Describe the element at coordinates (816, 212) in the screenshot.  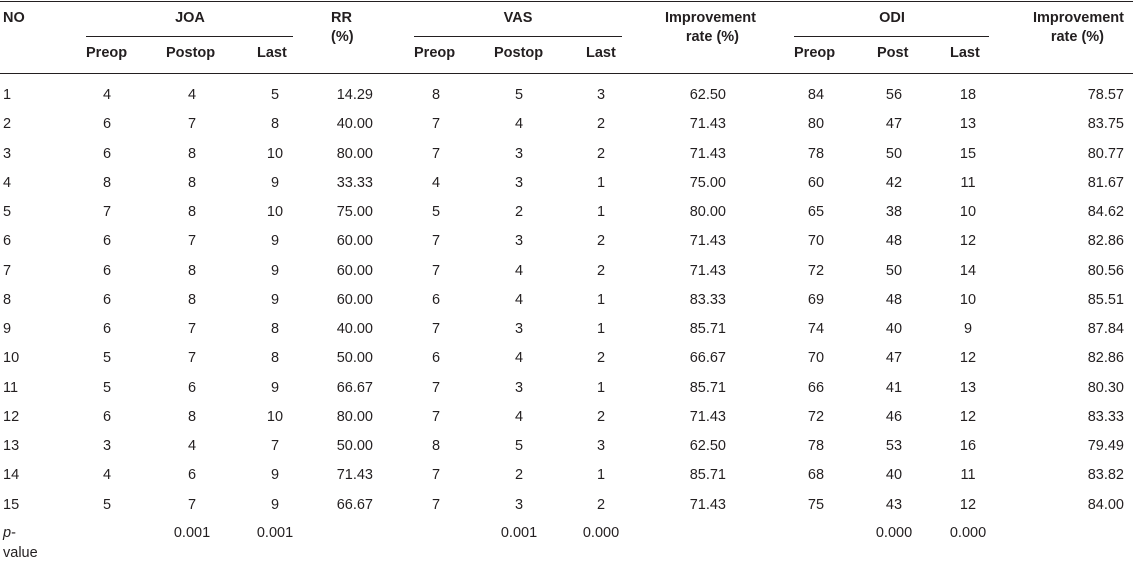
I see `cell-odi-preop: 65` at that location.